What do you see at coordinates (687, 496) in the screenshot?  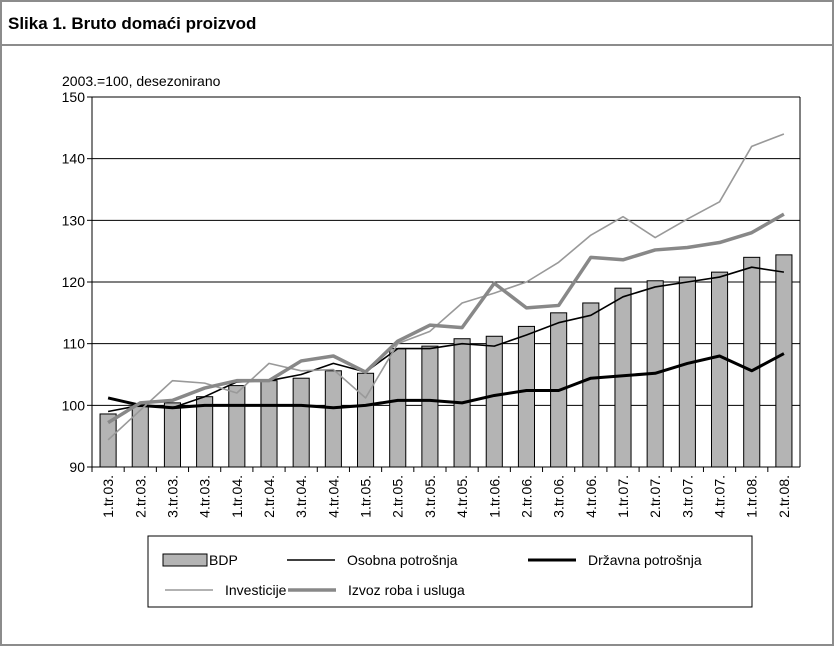 I see `x-tick-label: 3.tr.07.` at bounding box center [687, 496].